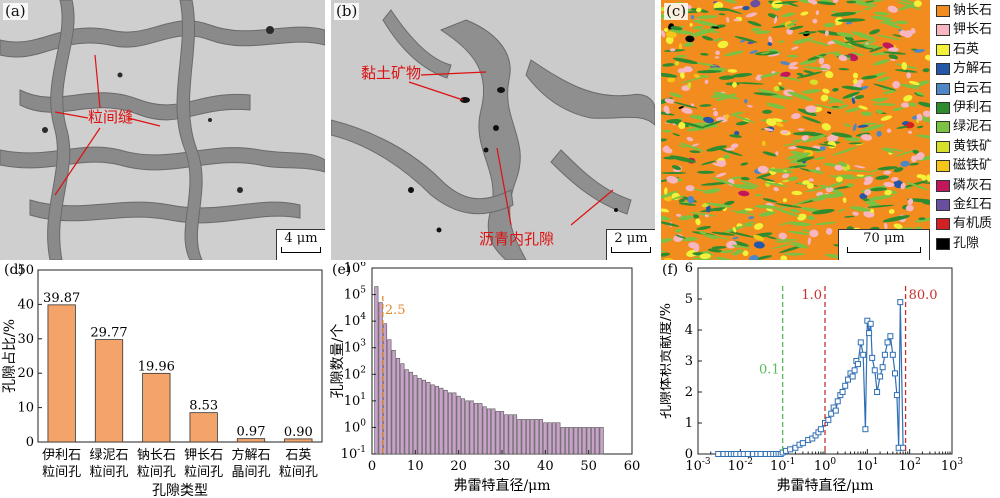 This screenshot has width=1000, height=498. What do you see at coordinates (458, 466) in the screenshot?
I see `x-tick-label: 20` at bounding box center [458, 466].